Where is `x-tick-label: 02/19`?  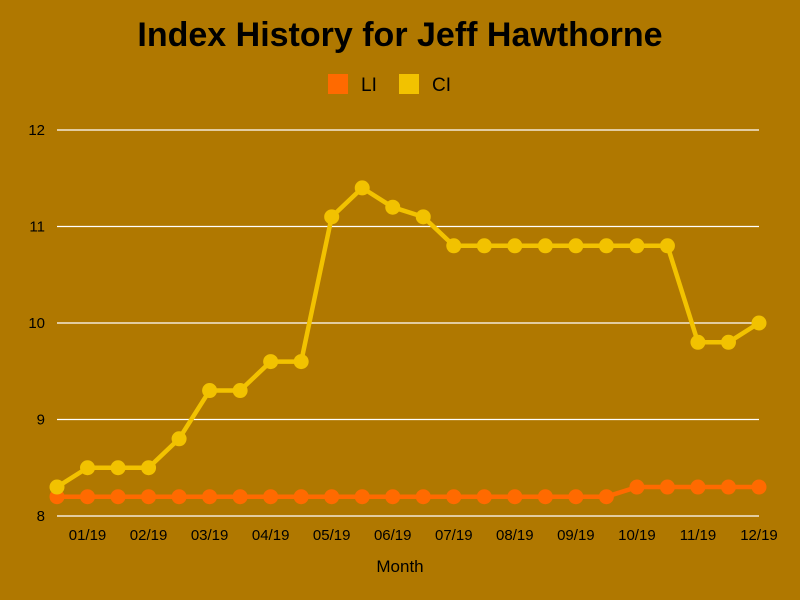
x-tick-label: 02/19 is located at coordinates (149, 535).